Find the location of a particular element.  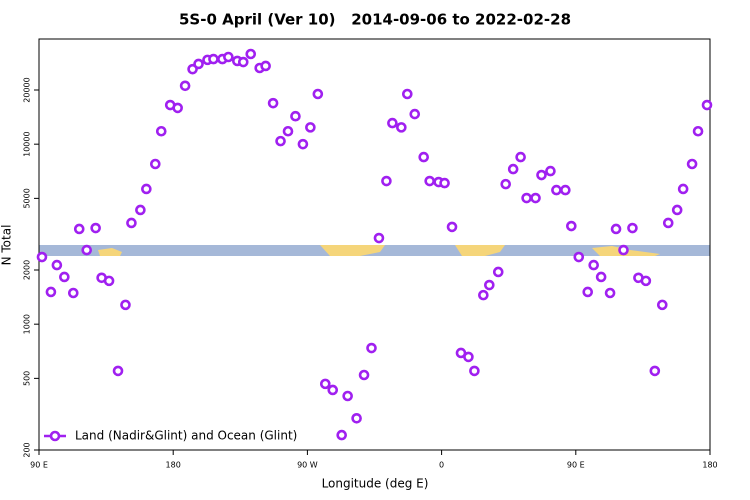

y-axis-label: N Total is located at coordinates (7, 245).